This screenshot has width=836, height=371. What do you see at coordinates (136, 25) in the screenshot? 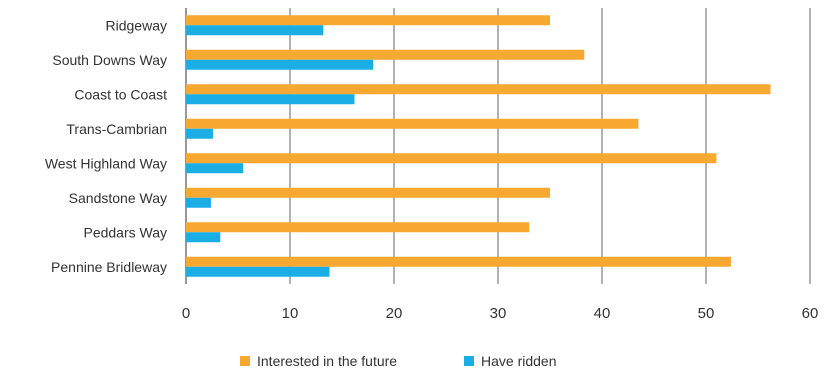
I see `category-label: Ridgeway` at bounding box center [136, 25].